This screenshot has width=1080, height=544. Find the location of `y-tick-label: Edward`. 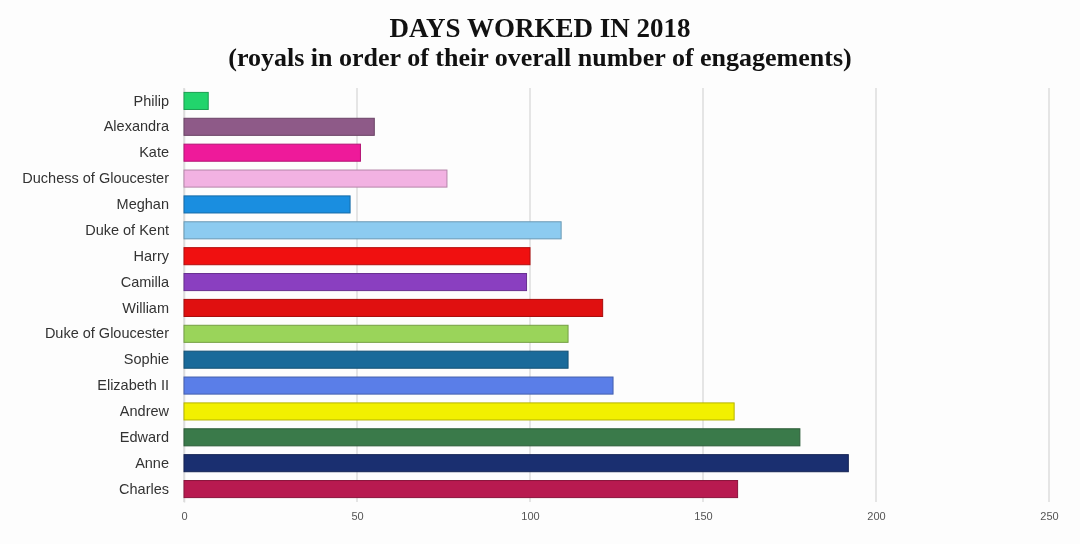

y-tick-label: Edward is located at coordinates (144, 436).